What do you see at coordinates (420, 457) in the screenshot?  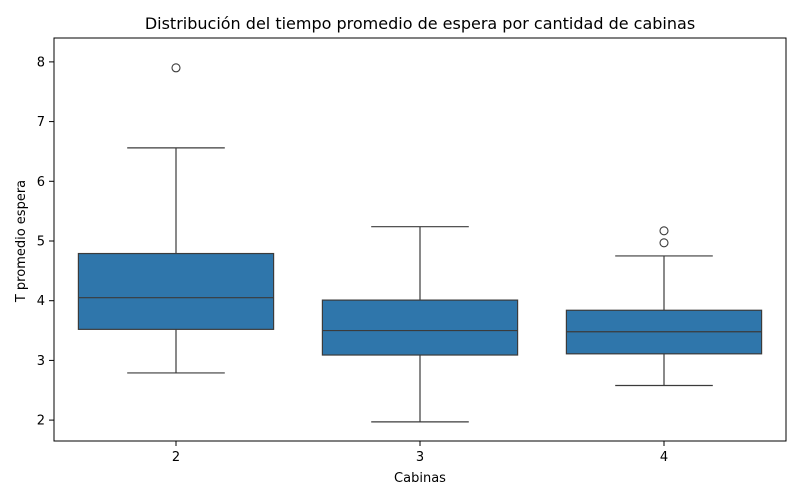 I see `x-tick-label: 3` at bounding box center [420, 457].